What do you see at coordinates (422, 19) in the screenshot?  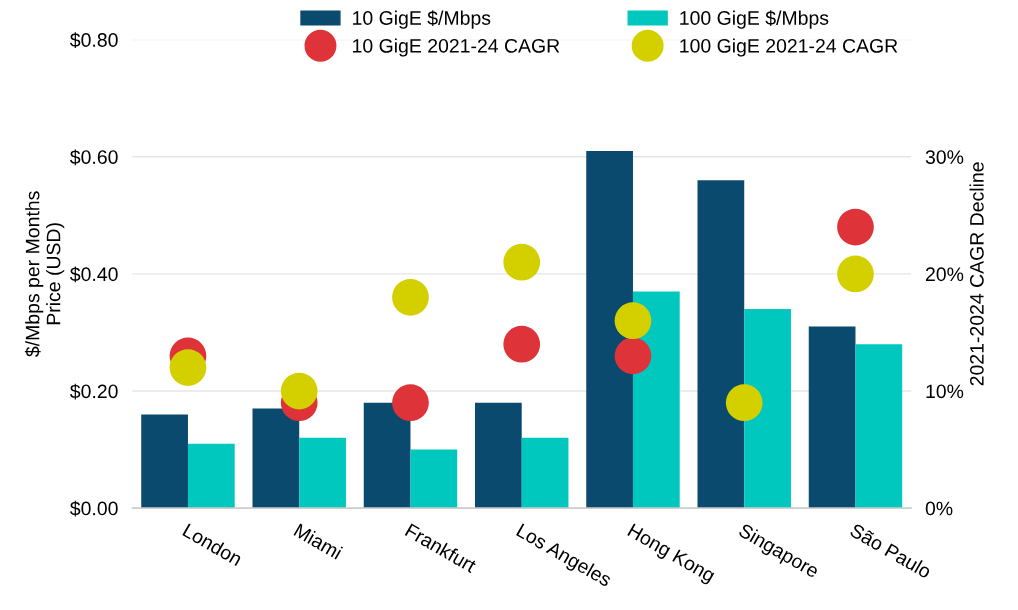 I see `legend-label: 10 GigE $/Mbps` at bounding box center [422, 19].